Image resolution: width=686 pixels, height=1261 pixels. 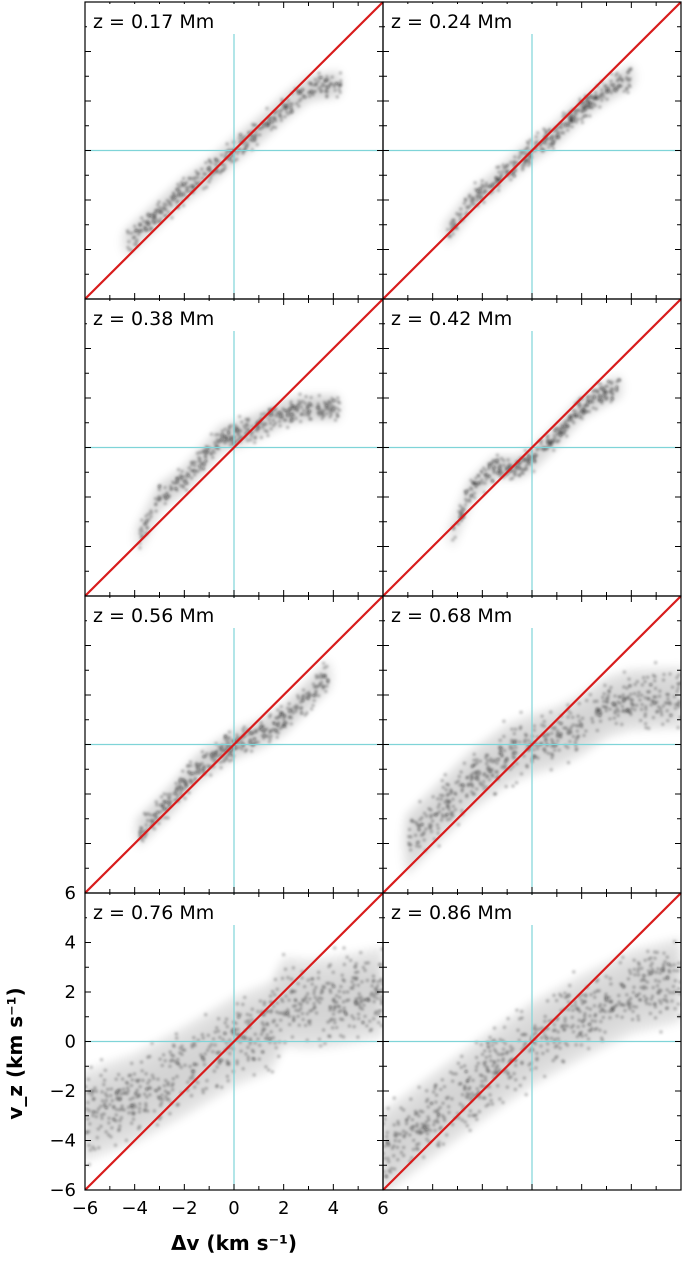 I want to click on x-tick-label: −6, so click(x=85, y=1208).